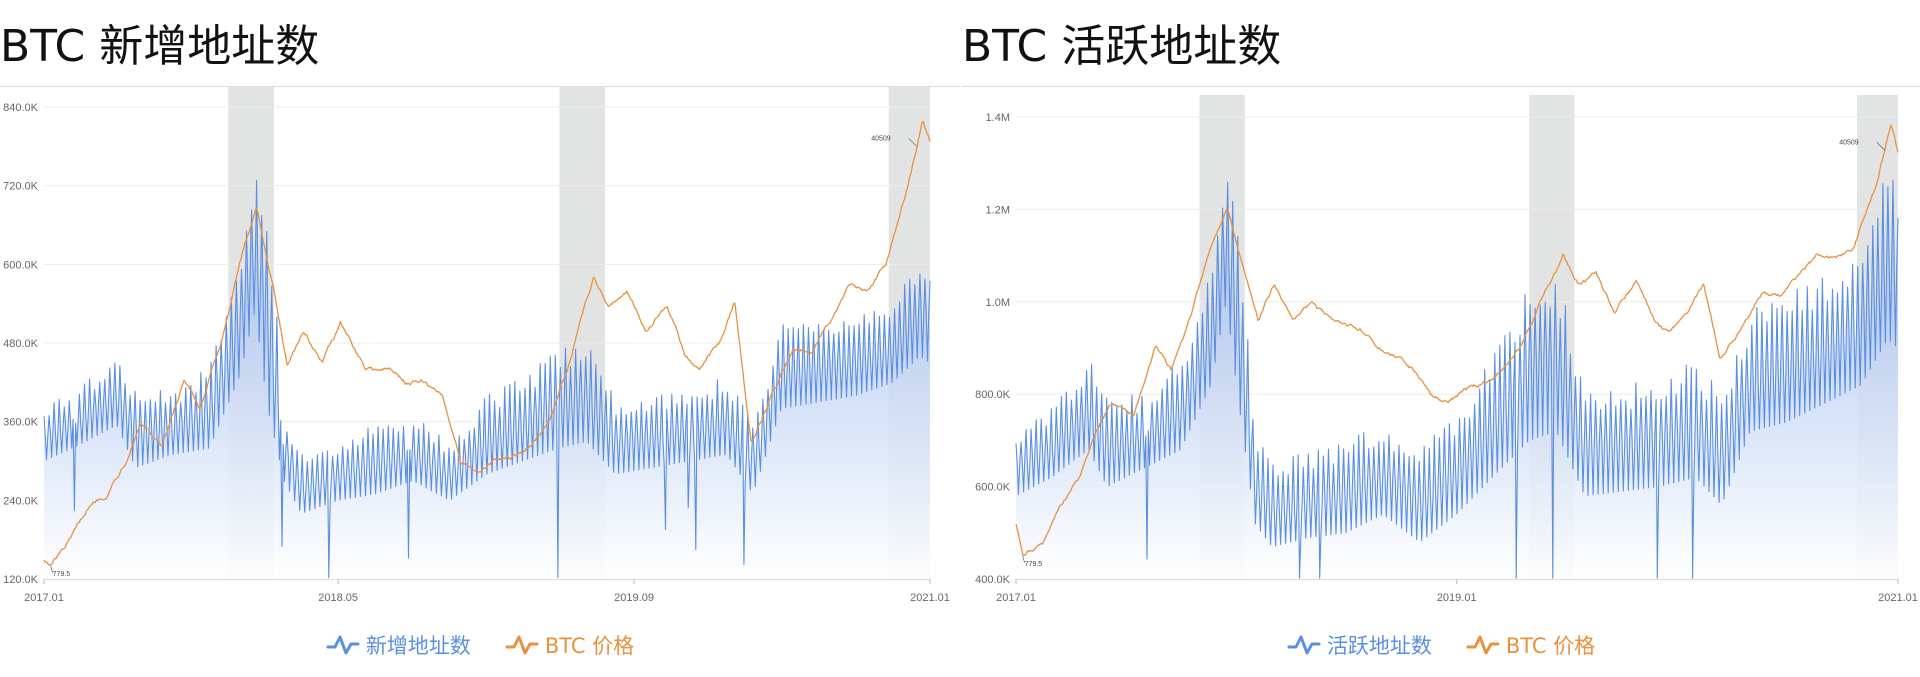  Describe the element at coordinates (998, 210) in the screenshot. I see `y-tick-label: 1.2M` at that location.